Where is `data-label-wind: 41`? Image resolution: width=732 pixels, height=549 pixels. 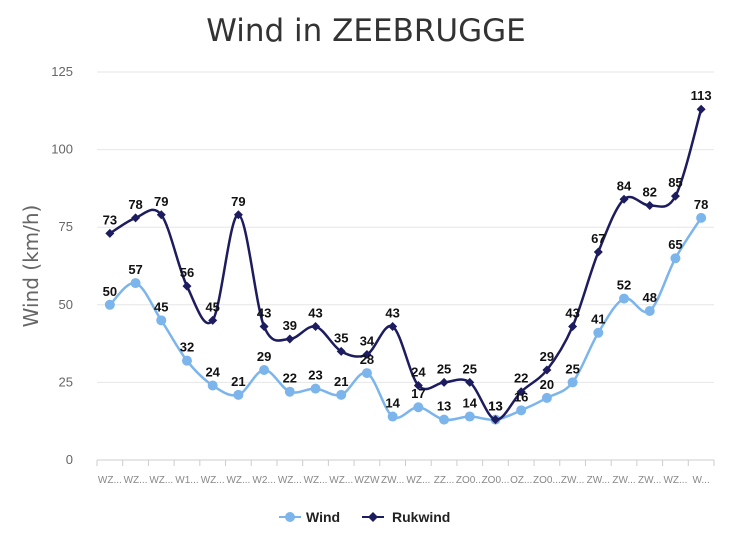
data-label-wind: 41 is located at coordinates (598, 319).